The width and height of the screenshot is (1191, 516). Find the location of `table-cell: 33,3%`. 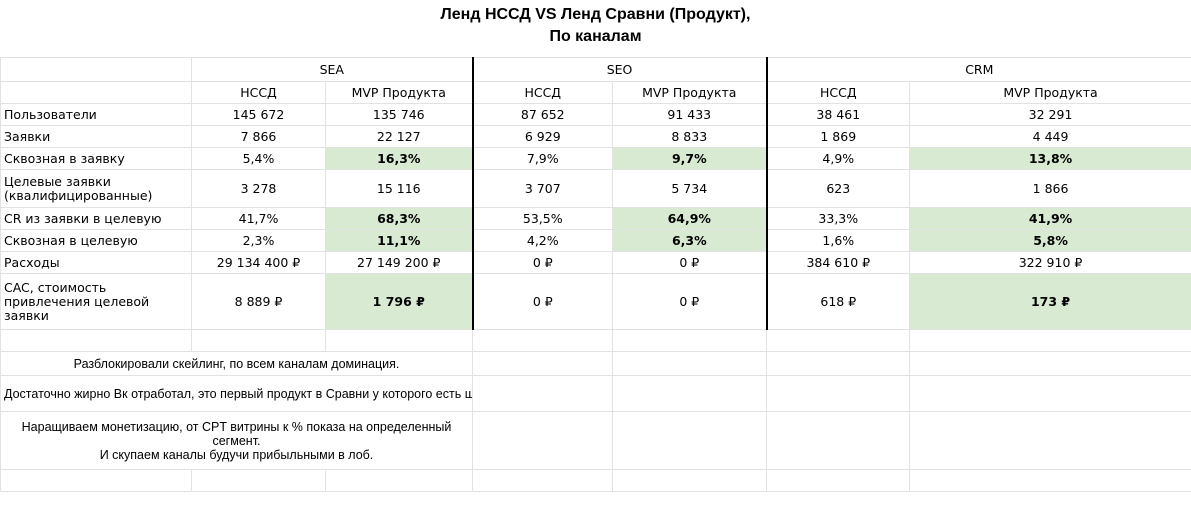

table-cell: 33,3% is located at coordinates (838, 218).